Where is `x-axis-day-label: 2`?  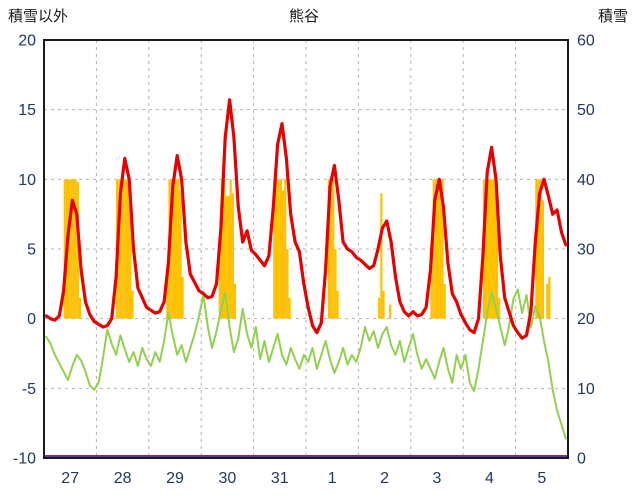 x-axis-day-label: 2 is located at coordinates (384, 478).